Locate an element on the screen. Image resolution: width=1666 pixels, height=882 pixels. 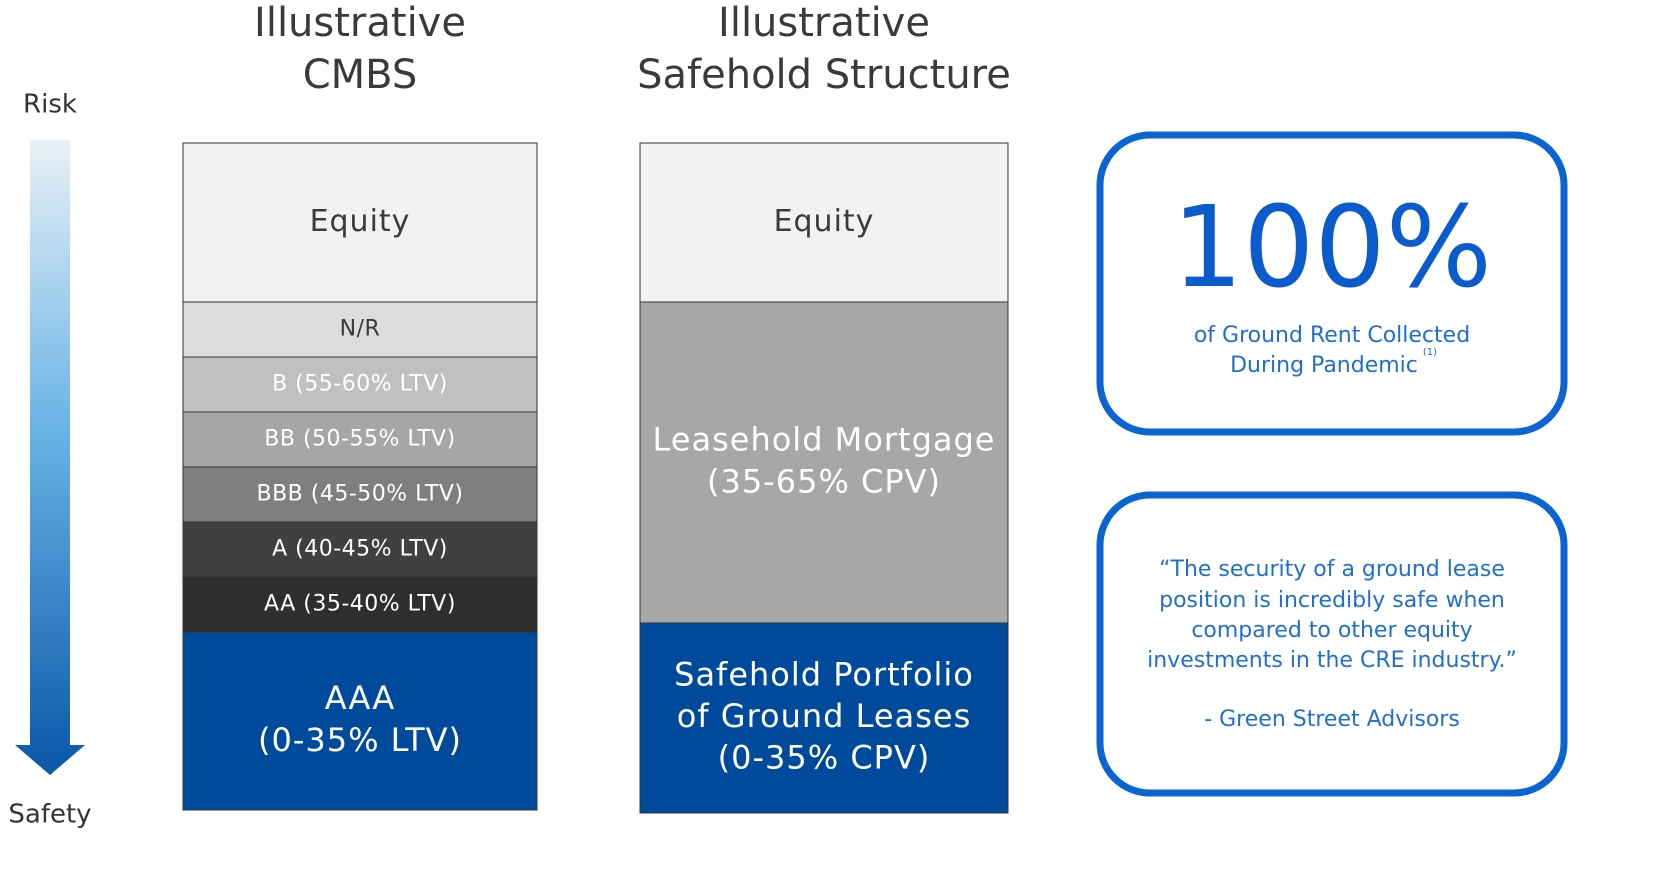
risk-arrow is located at coordinates (50, 457).